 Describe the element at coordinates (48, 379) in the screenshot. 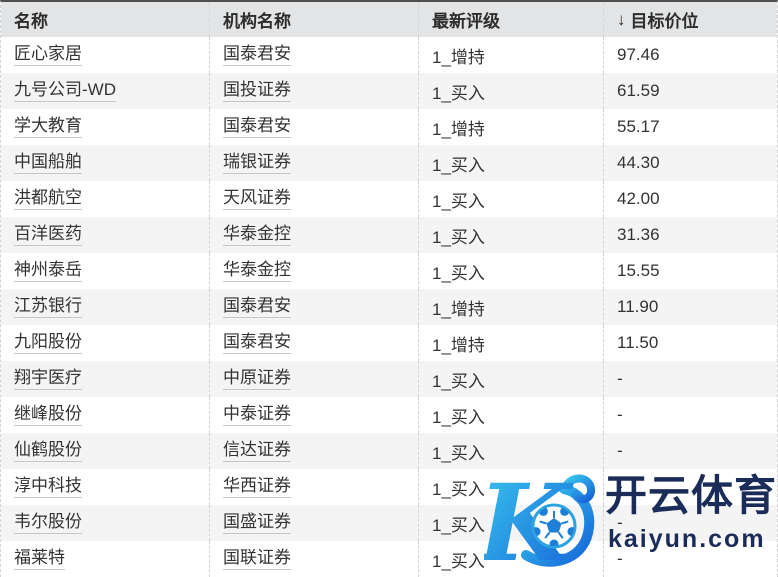

I see `stock-name-link: 翔宇医疗` at that location.